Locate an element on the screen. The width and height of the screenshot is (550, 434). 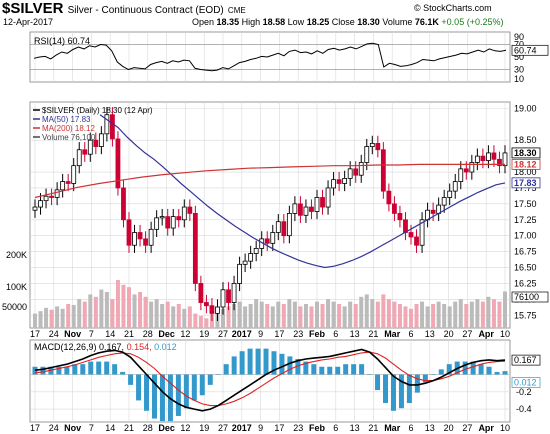
price-y-tick: 17.00 is located at coordinates (525, 236).